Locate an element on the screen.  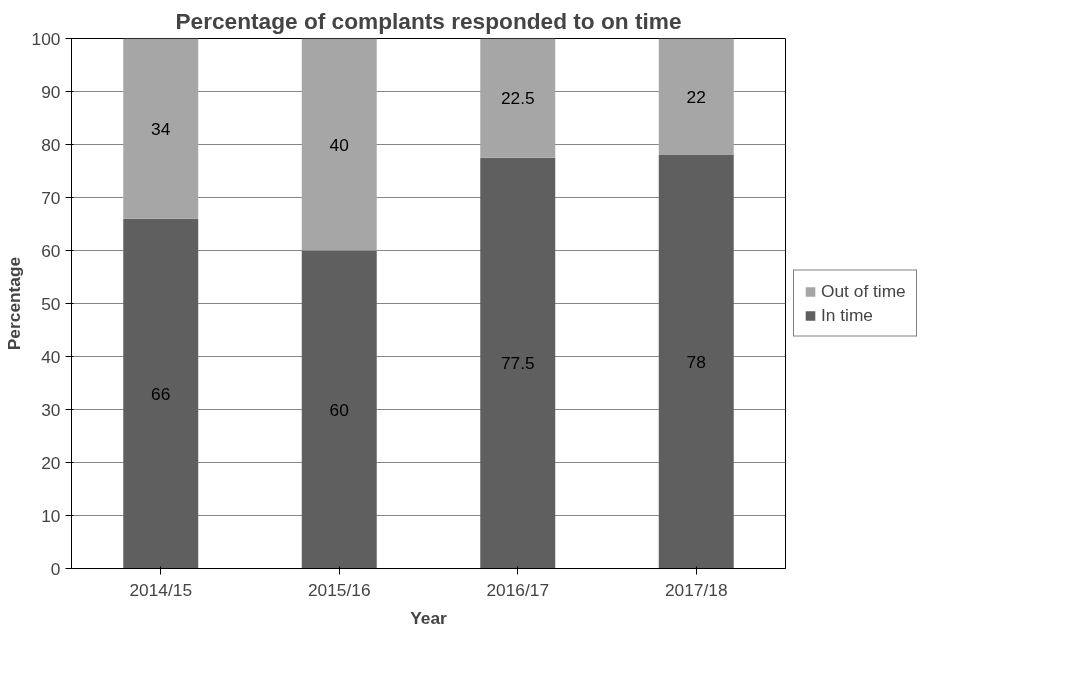
data-label: 22 is located at coordinates (696, 96).